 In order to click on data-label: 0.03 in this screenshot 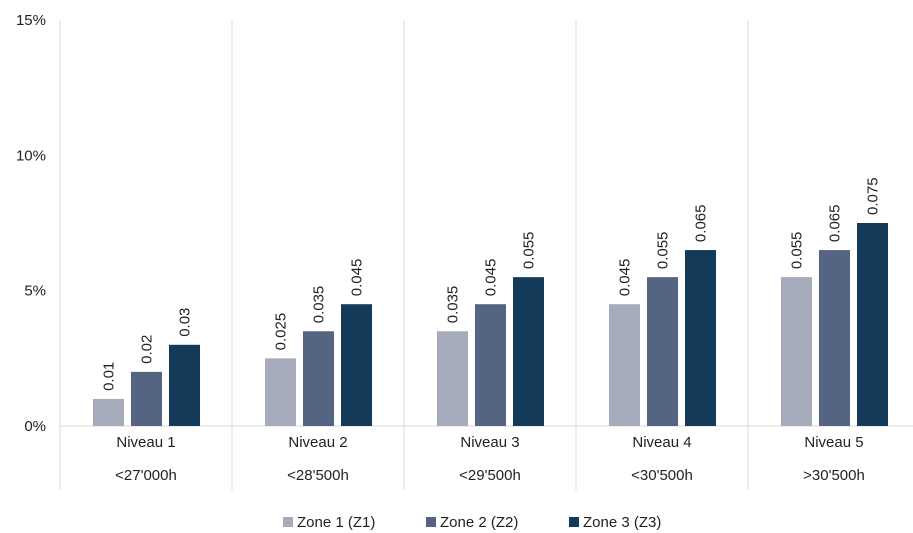, I will do `click(185, 322)`.